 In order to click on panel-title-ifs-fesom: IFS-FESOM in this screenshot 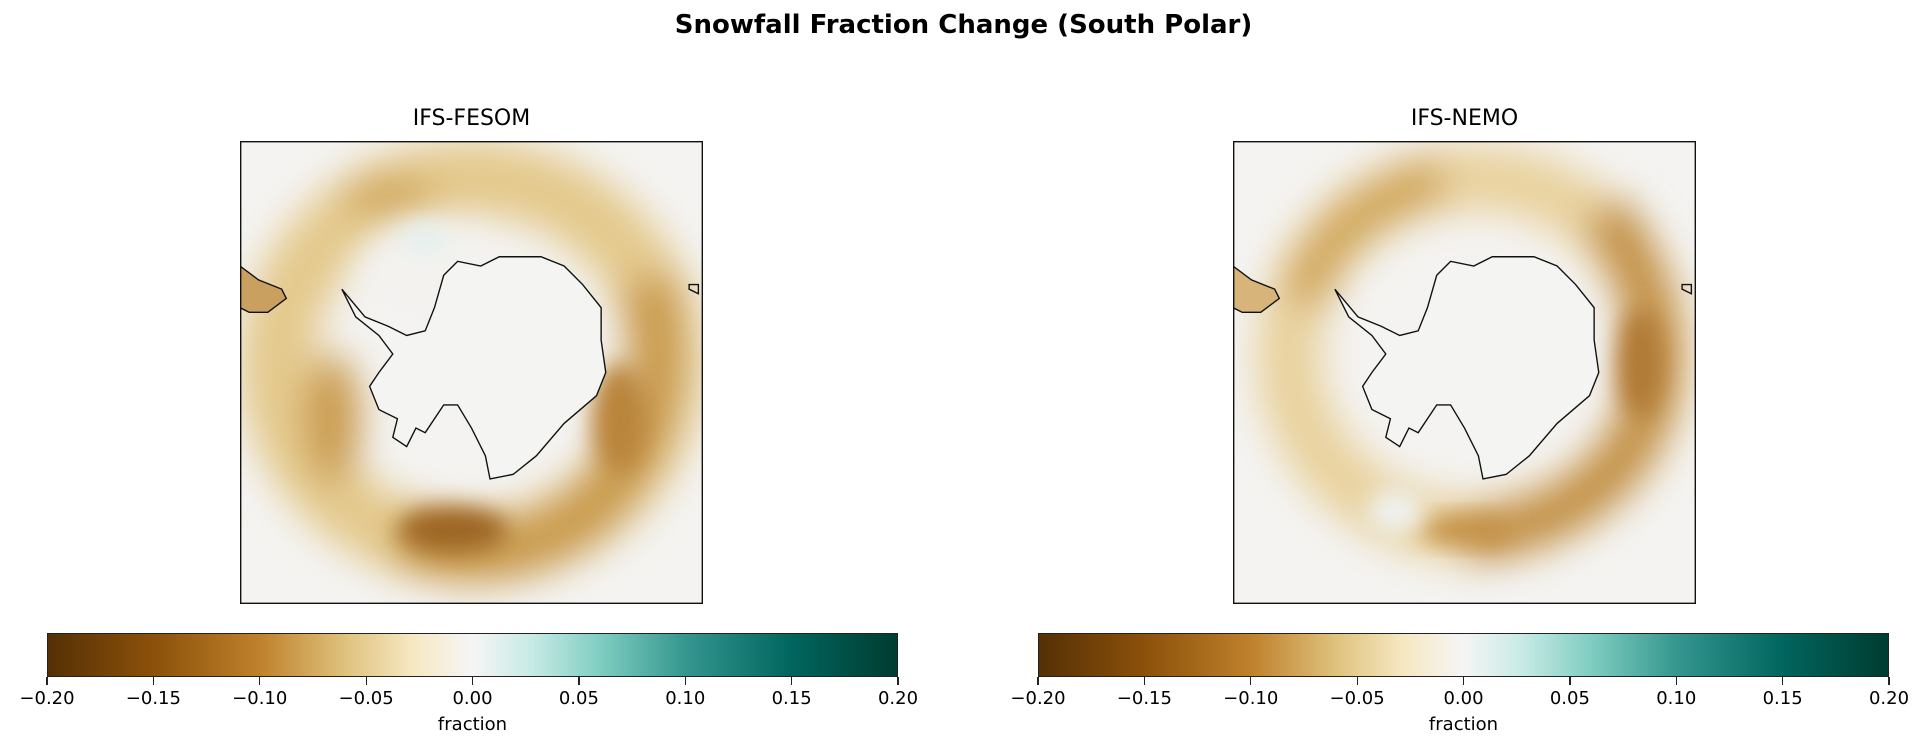, I will do `click(471, 118)`.